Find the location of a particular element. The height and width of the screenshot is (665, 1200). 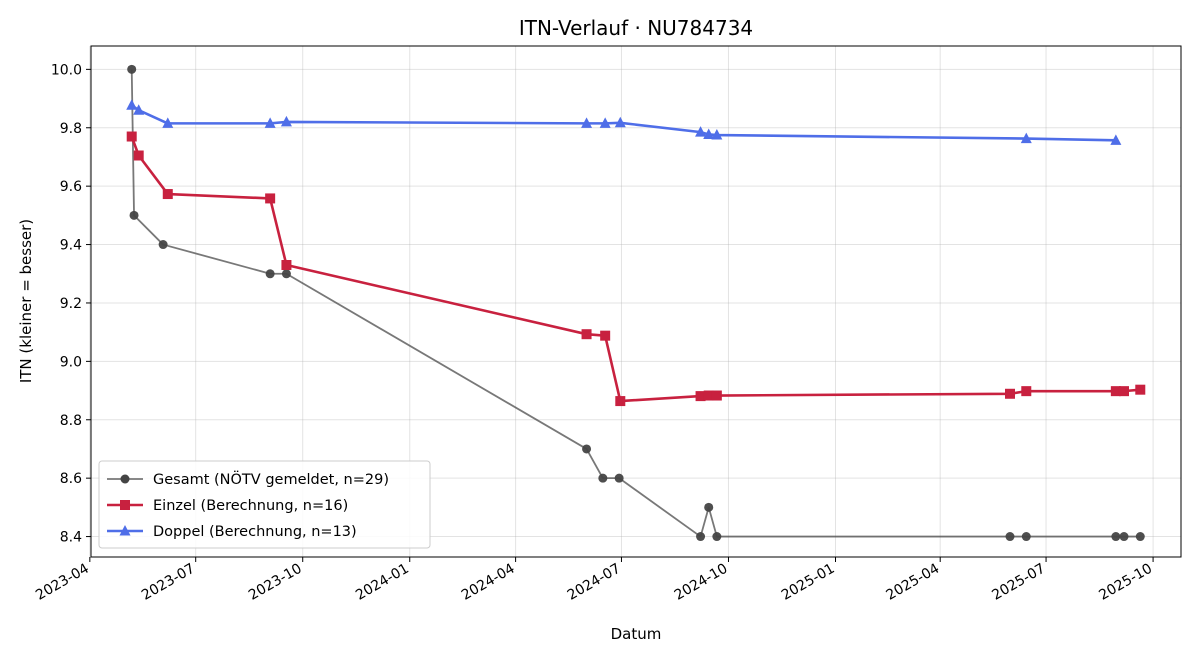

legend-item-einzel: Einzel (Berechnung, n=16) is located at coordinates (227, 506).